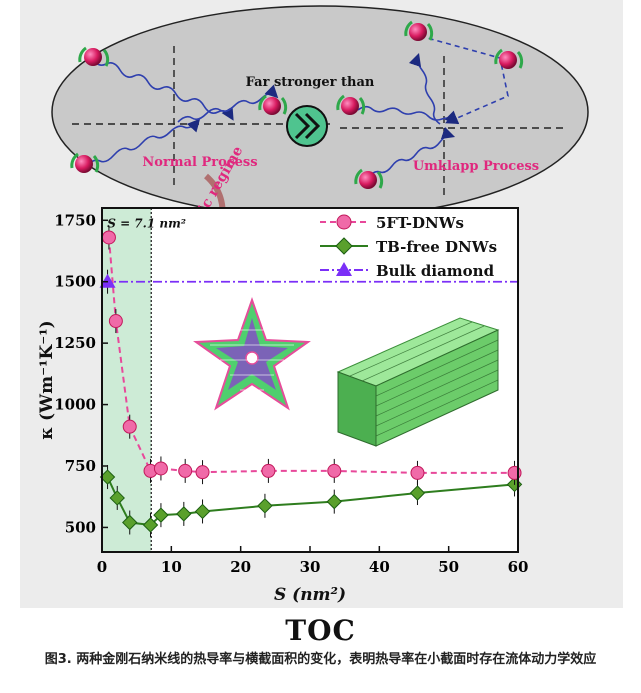  Describe the element at coordinates (307, 126) in the screenshot. I see `far-stronger-symbol` at that location.